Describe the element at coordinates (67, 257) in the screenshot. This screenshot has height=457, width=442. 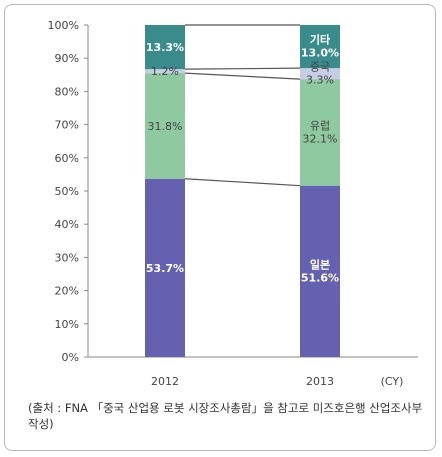
I see `y-tick-label: 30%` at that location.